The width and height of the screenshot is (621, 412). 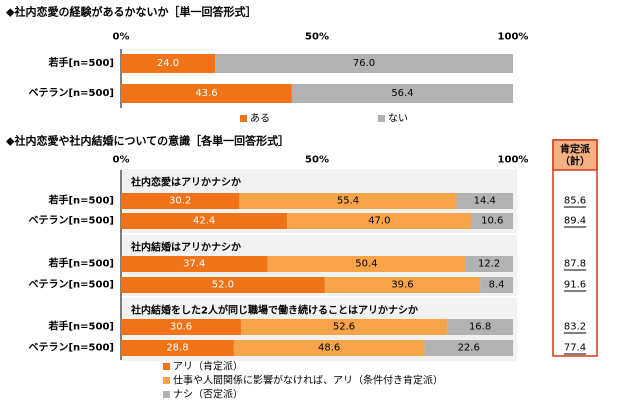 I want to click on chart-1-legend-label: ない, so click(x=398, y=119).